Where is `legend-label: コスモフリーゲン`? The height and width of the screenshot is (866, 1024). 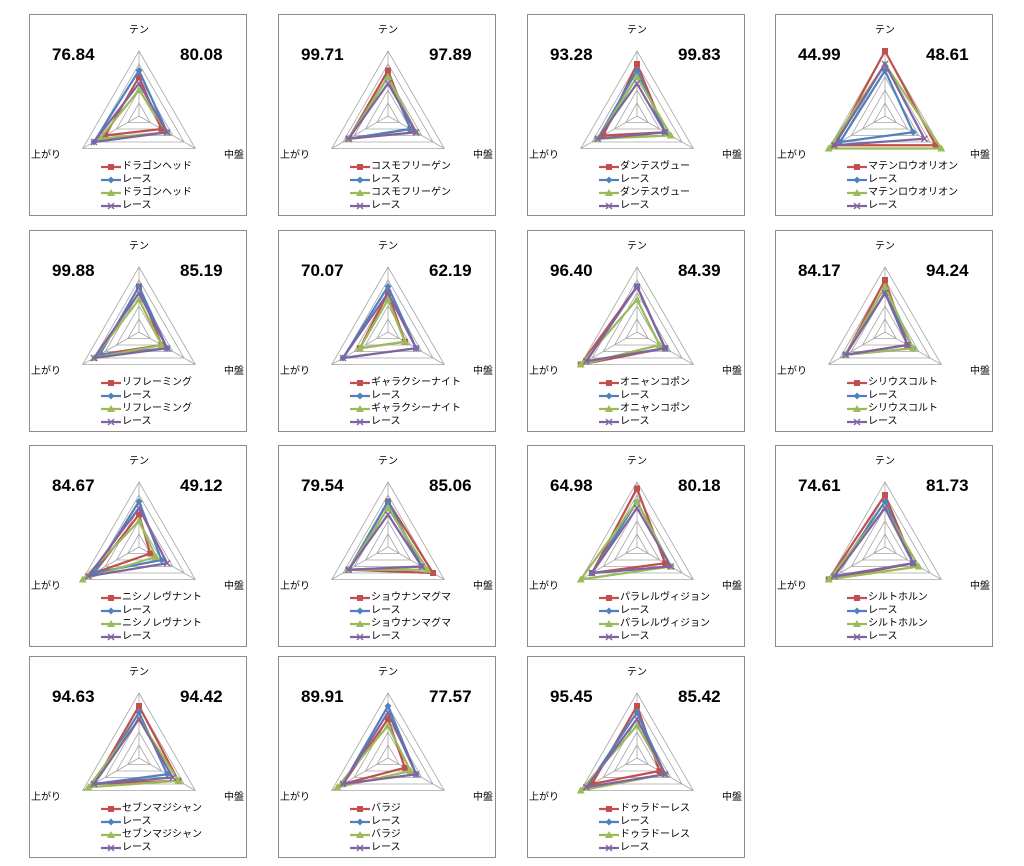
legend-label: コスモフリーゲン is located at coordinates (411, 192).